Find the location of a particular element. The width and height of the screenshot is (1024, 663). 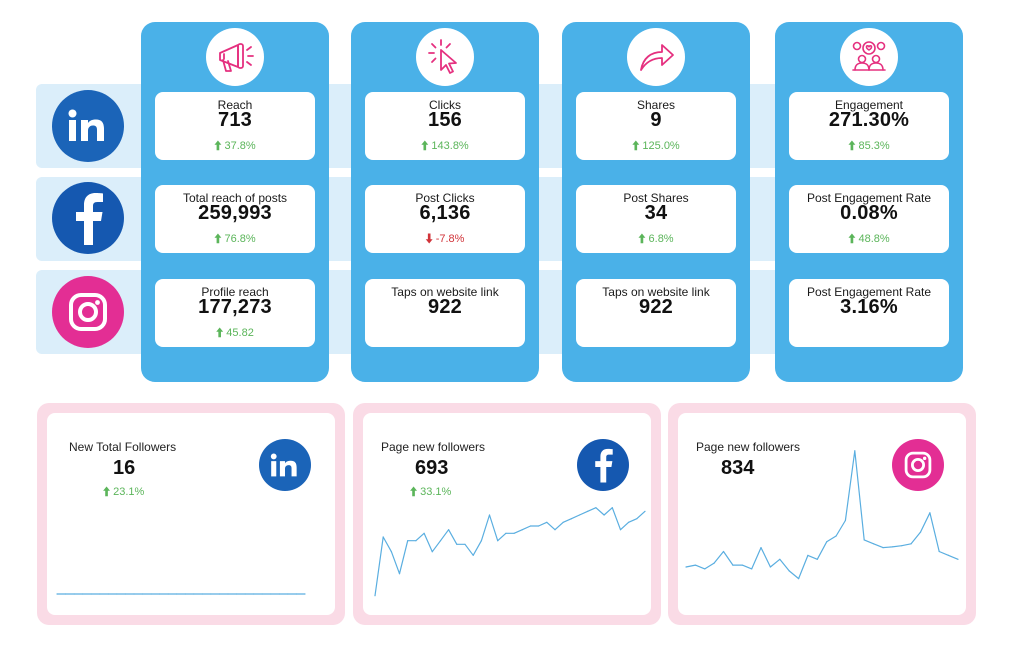

followers-change-value: 23.1% is located at coordinates (129, 491).